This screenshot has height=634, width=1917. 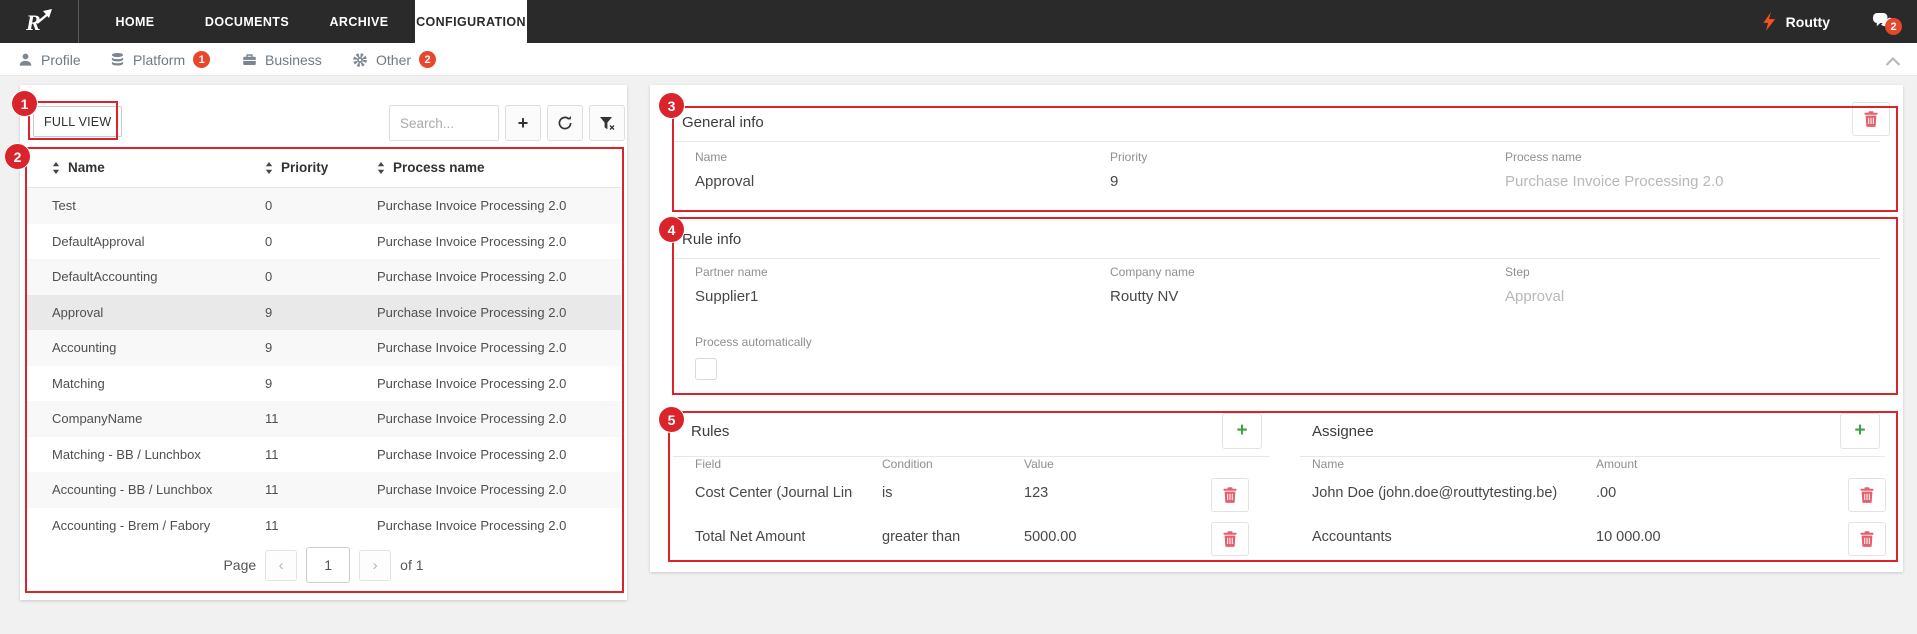 What do you see at coordinates (607, 123) in the screenshot?
I see `clear-filter-button` at bounding box center [607, 123].